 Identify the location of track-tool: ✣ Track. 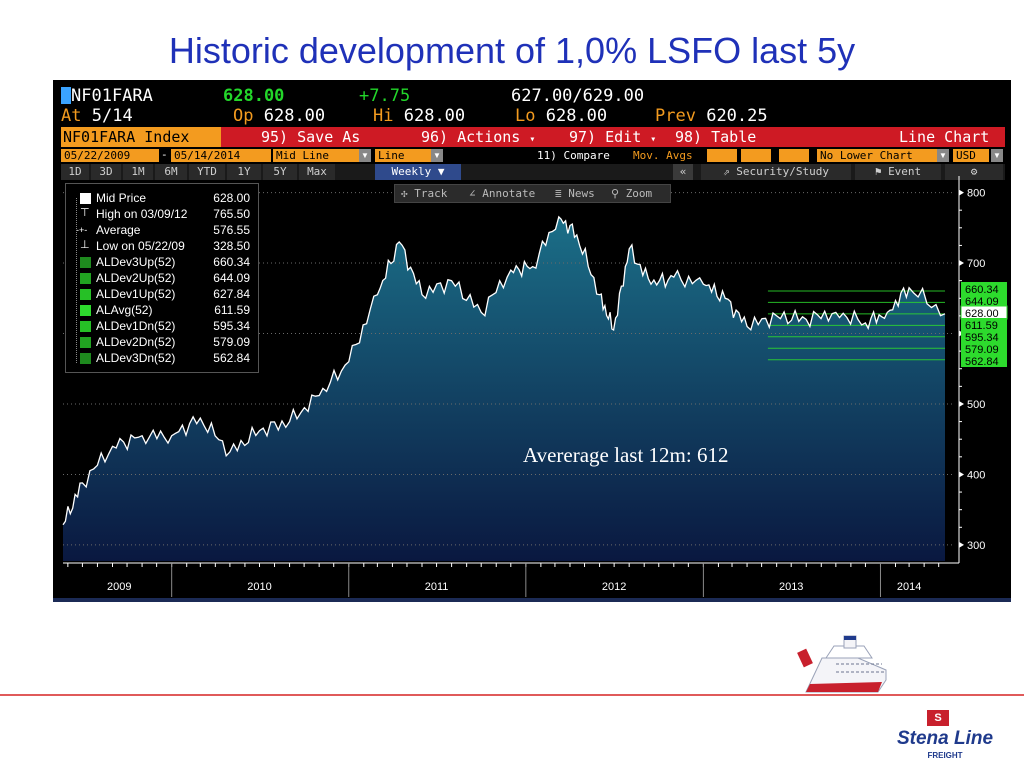
(424, 193).